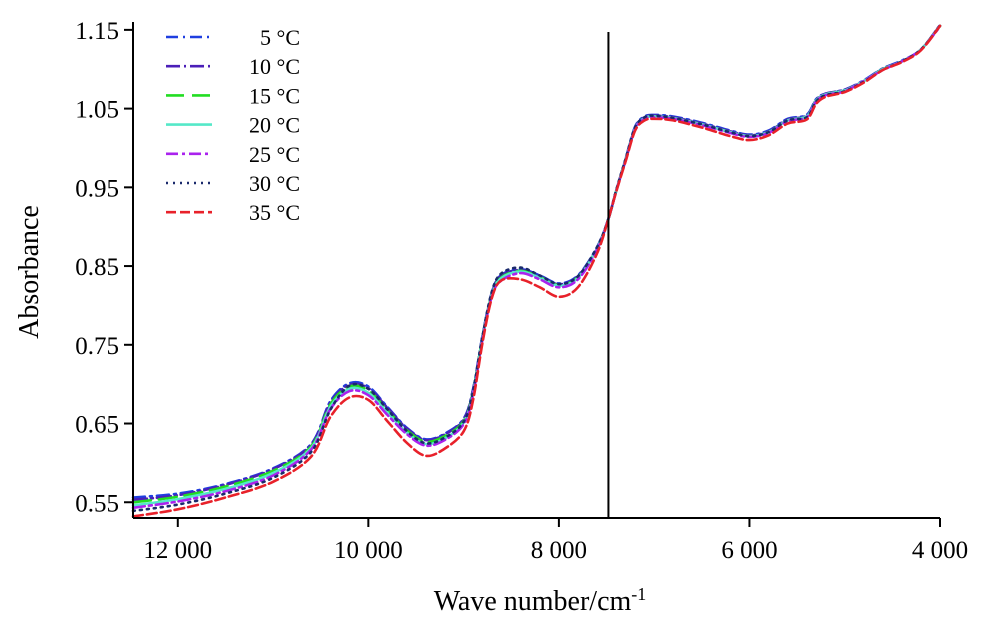 Image resolution: width=1000 pixels, height=623 pixels. I want to click on x-tick-label: 10 000, so click(368, 550).